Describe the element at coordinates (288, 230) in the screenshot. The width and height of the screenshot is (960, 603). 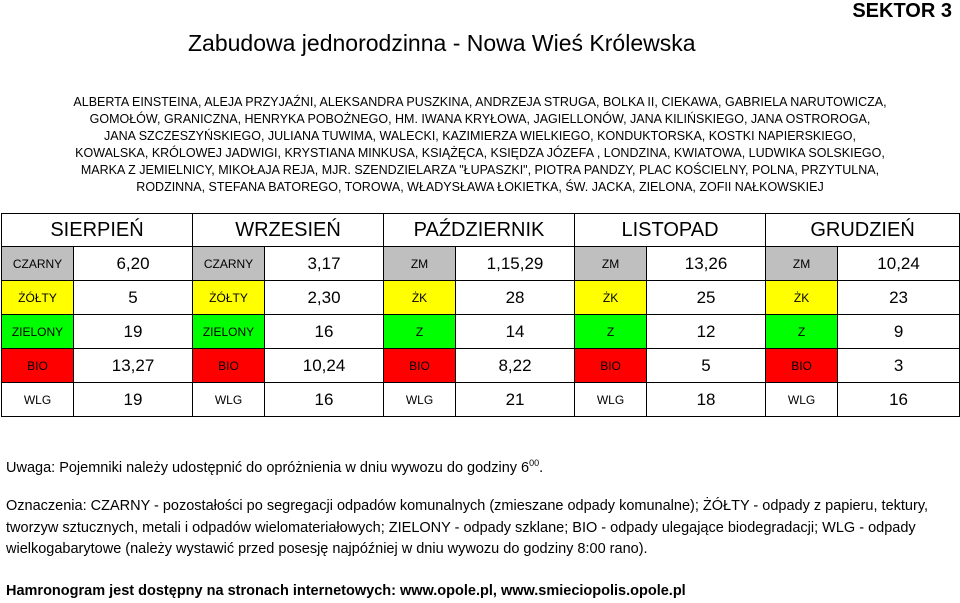
I see `month-header: WRZESIEŃ` at that location.